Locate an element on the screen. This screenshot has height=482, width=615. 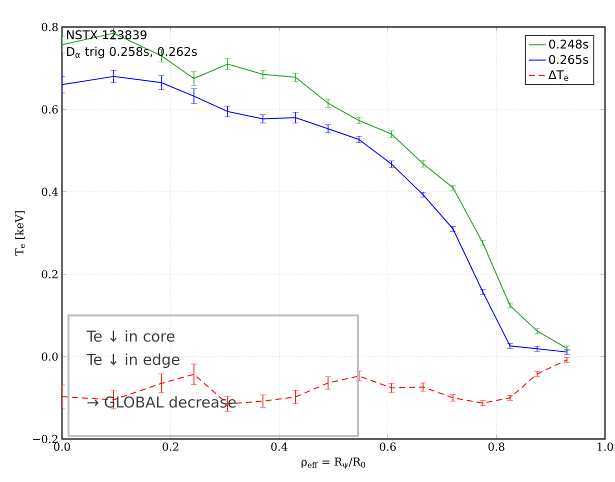
y-tick-label: −0.2 is located at coordinates (45, 439).